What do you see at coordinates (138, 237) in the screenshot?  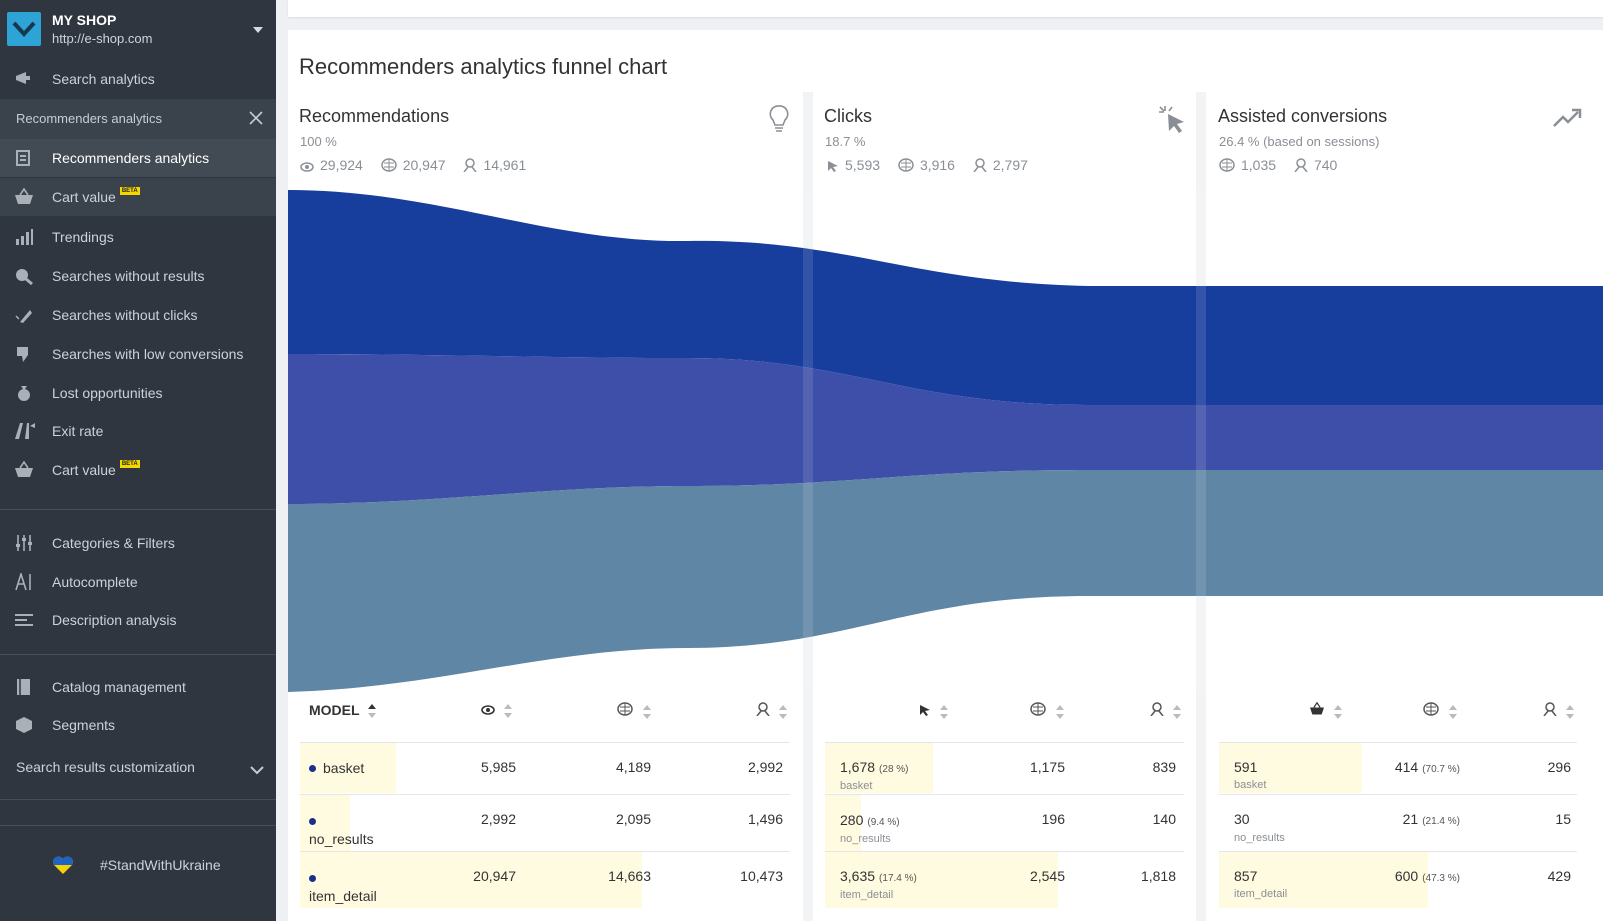 I see `sidebar-item-trendings: Trendings` at bounding box center [138, 237].